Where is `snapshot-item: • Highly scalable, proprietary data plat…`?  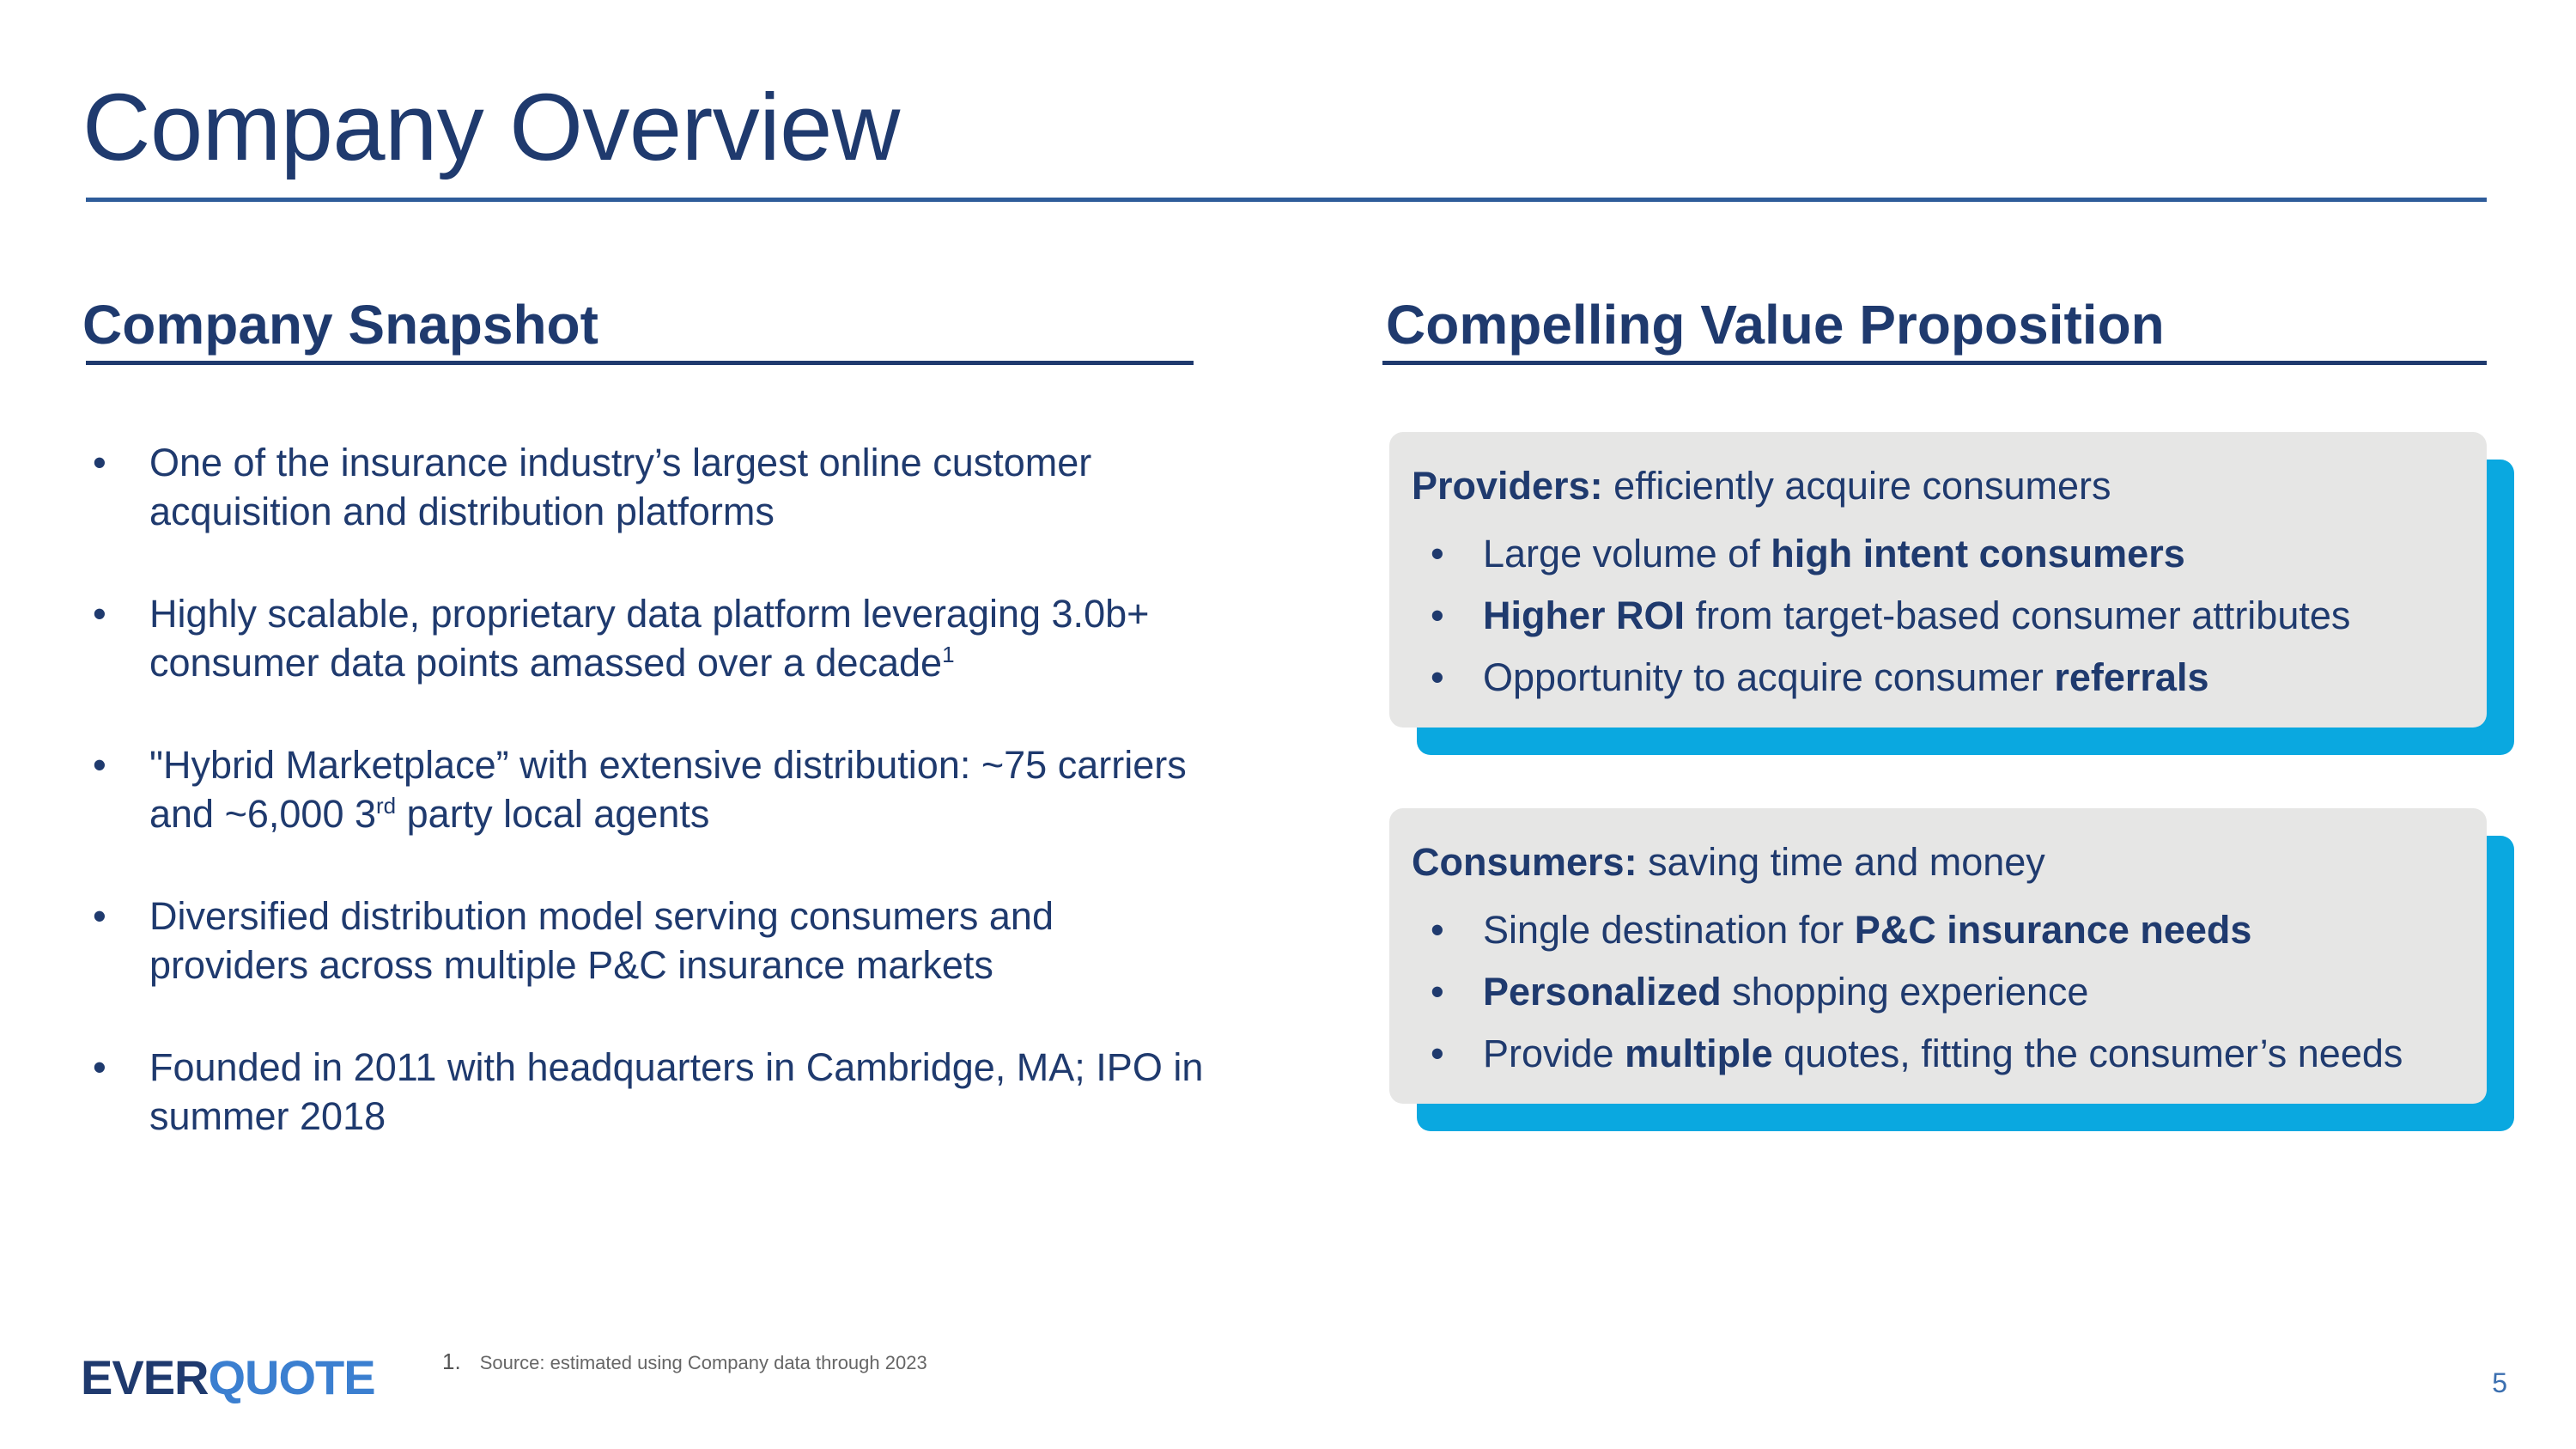
snapshot-item: • Highly scalable, proprietary data plat… is located at coordinates (651, 638).